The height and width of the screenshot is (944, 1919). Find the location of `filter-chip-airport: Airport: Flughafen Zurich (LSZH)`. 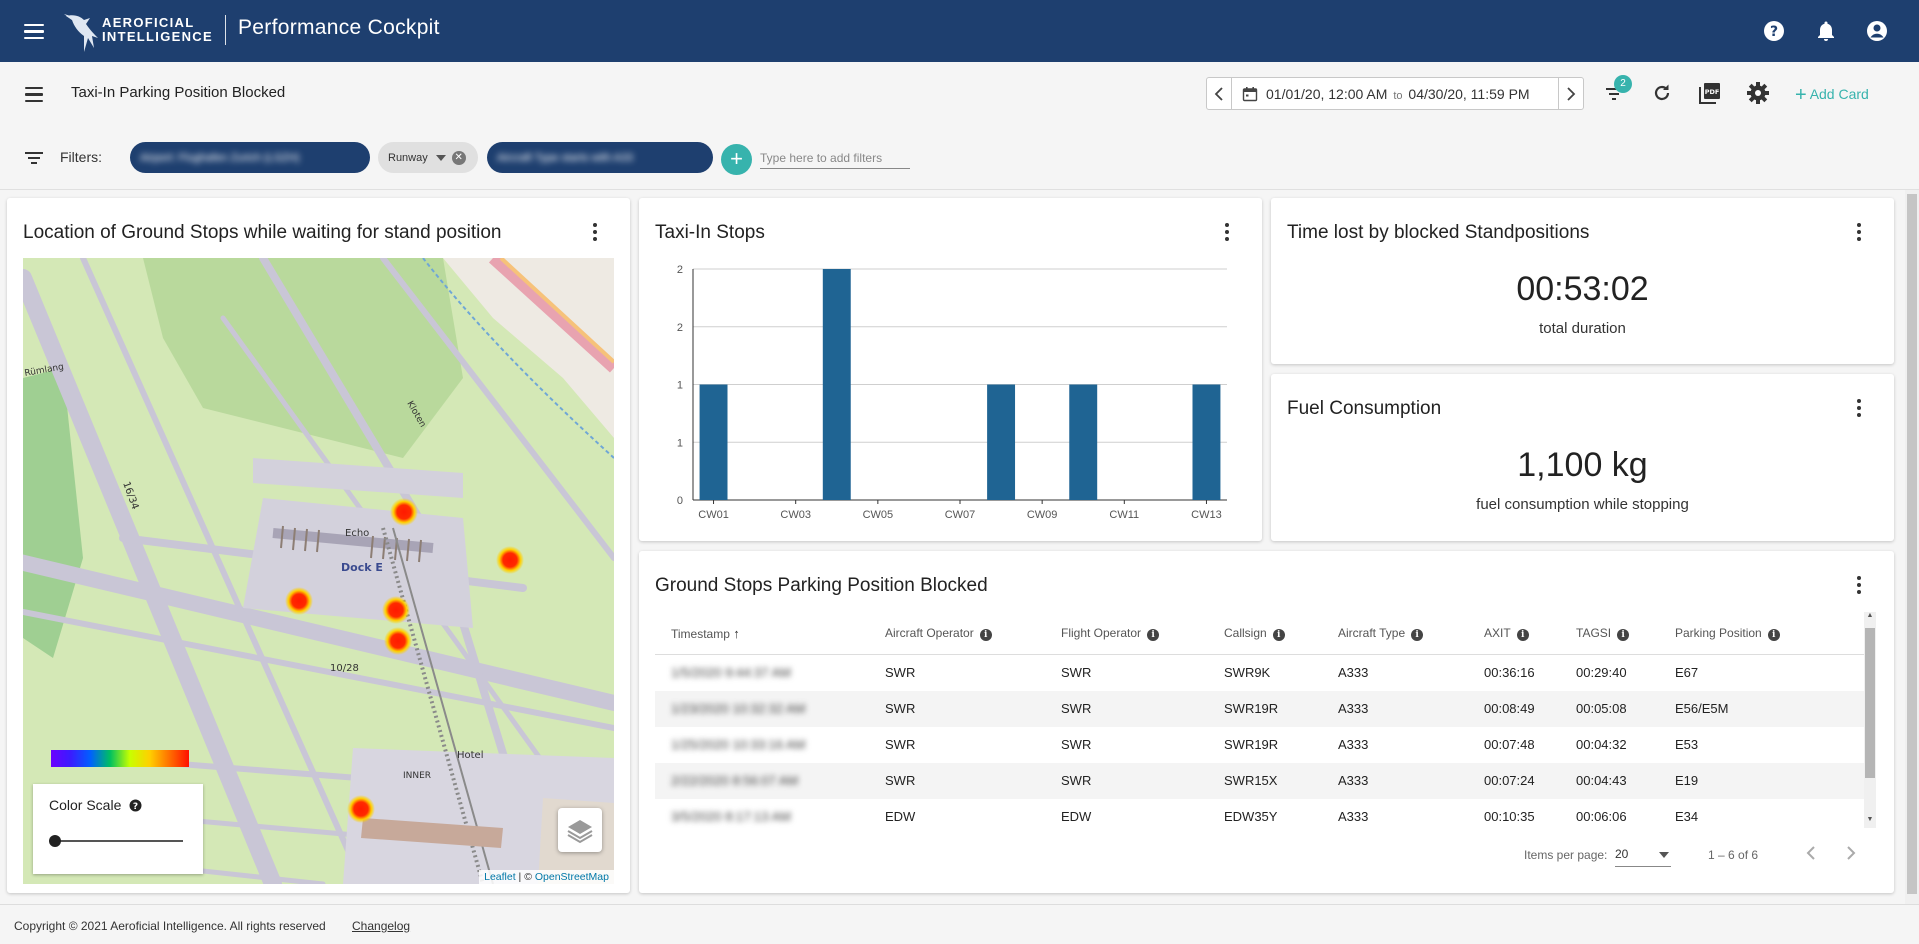

filter-chip-airport: Airport: Flughafen Zurich (LSZH) is located at coordinates (250, 157).